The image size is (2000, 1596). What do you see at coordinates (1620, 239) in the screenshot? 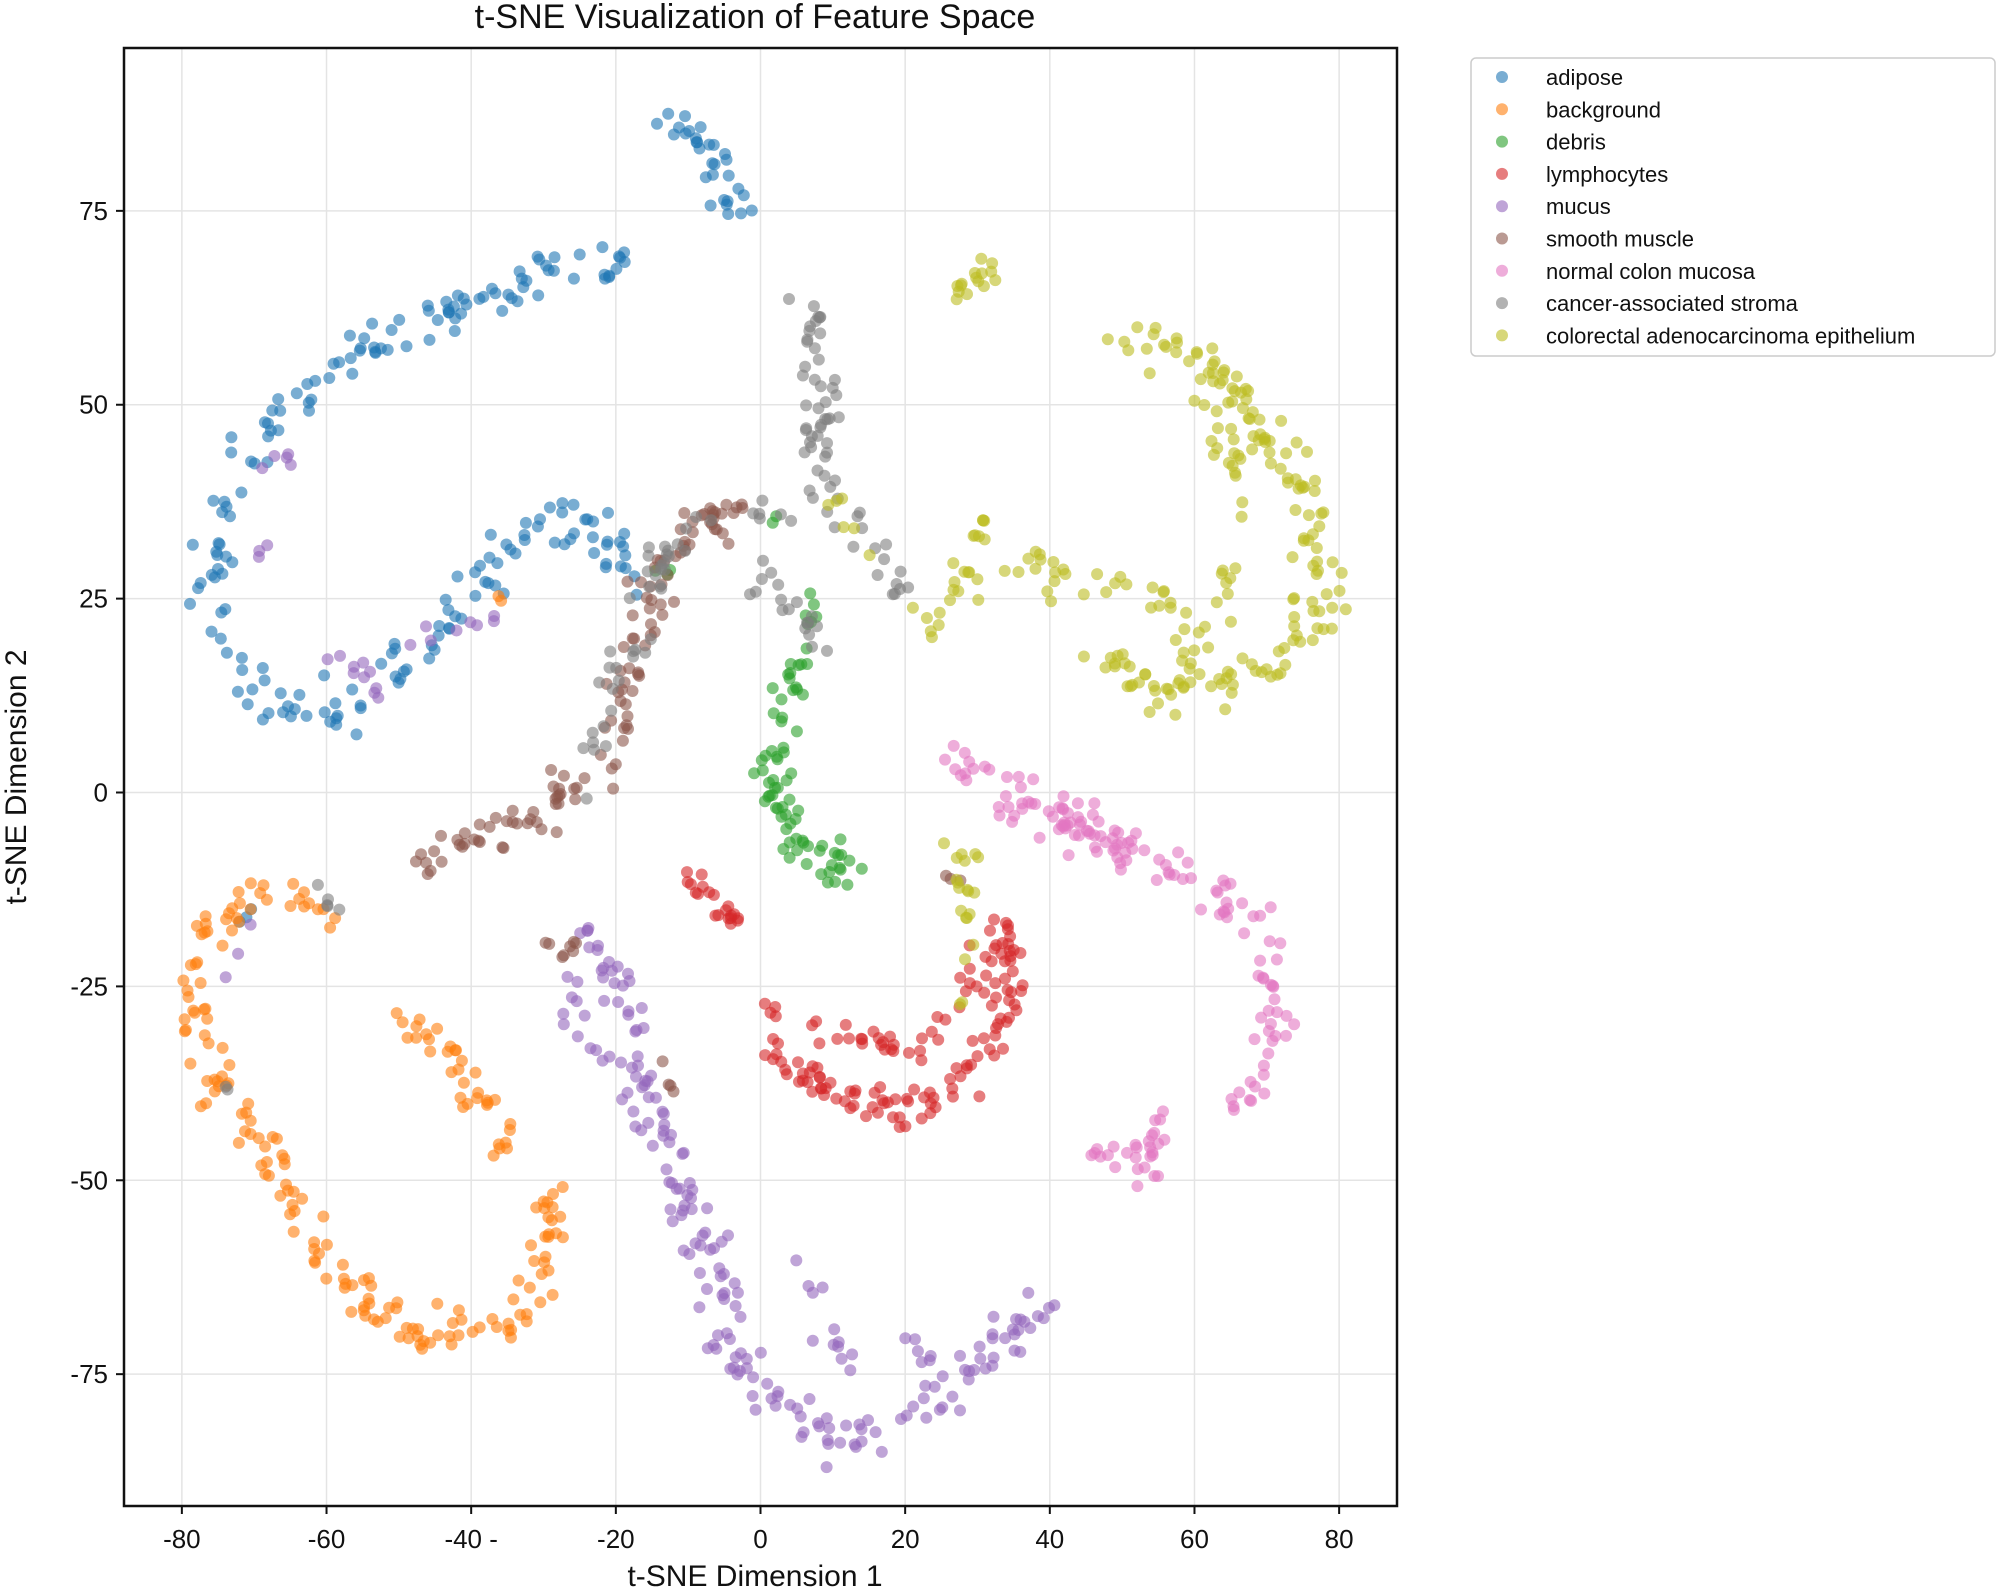
I see `legend-label: smooth muscle` at bounding box center [1620, 239].